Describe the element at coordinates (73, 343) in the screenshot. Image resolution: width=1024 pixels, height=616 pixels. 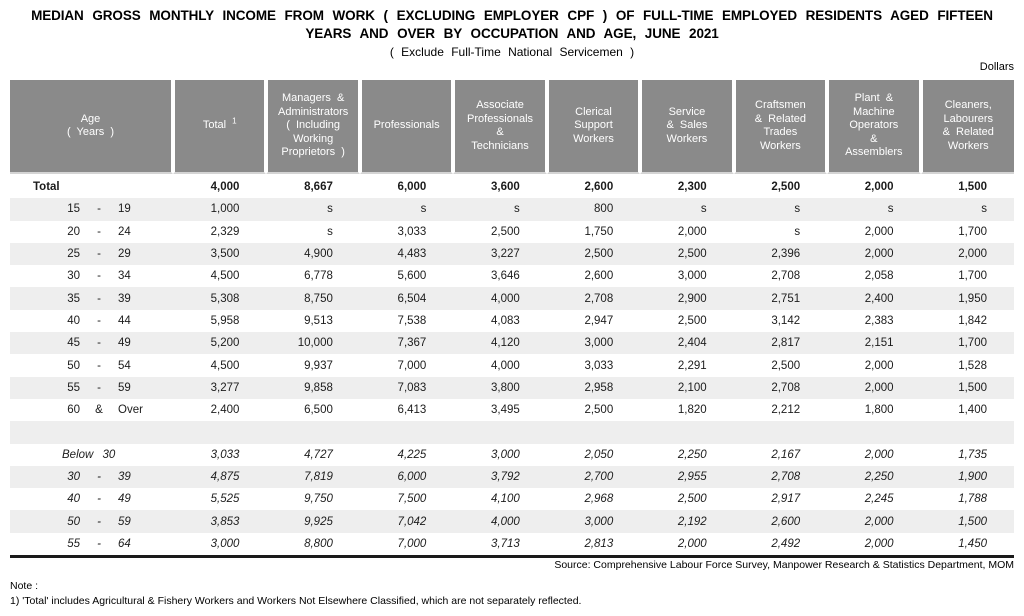
I see `age-part: 45` at that location.